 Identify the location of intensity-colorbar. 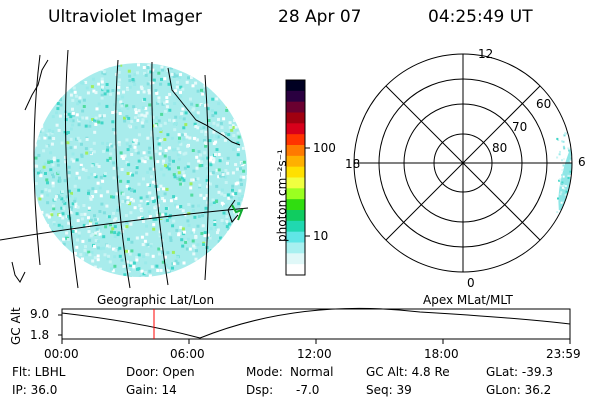
(295, 178).